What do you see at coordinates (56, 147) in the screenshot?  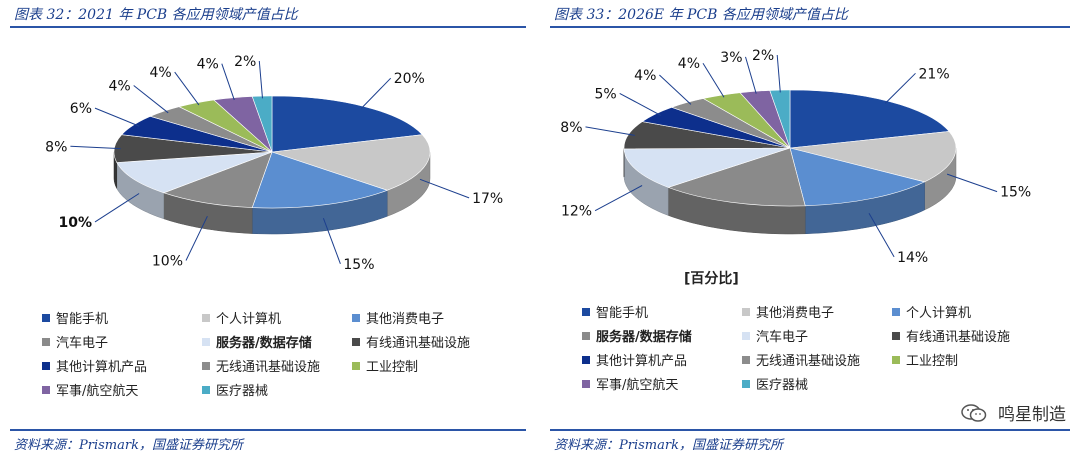 I see `data-label-5: 8%` at bounding box center [56, 147].